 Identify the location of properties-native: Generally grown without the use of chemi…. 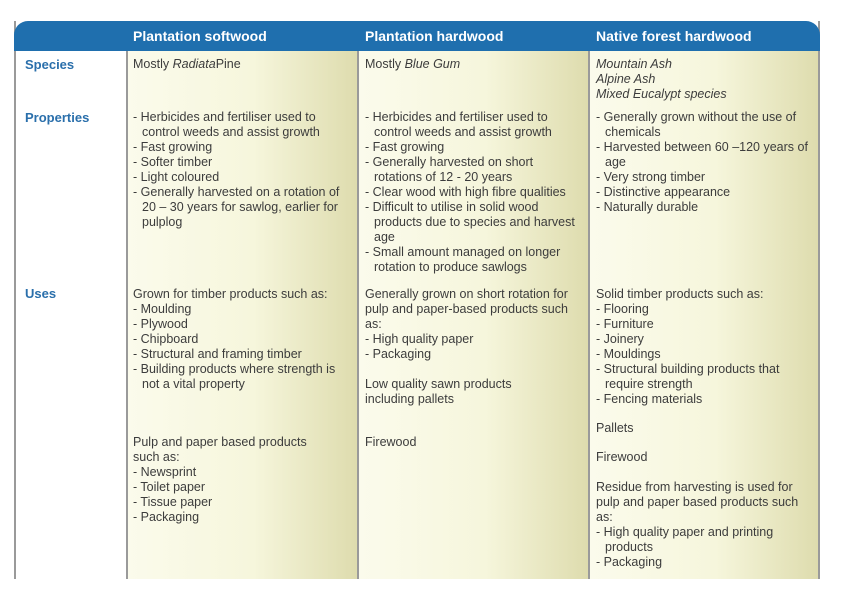
(702, 162).